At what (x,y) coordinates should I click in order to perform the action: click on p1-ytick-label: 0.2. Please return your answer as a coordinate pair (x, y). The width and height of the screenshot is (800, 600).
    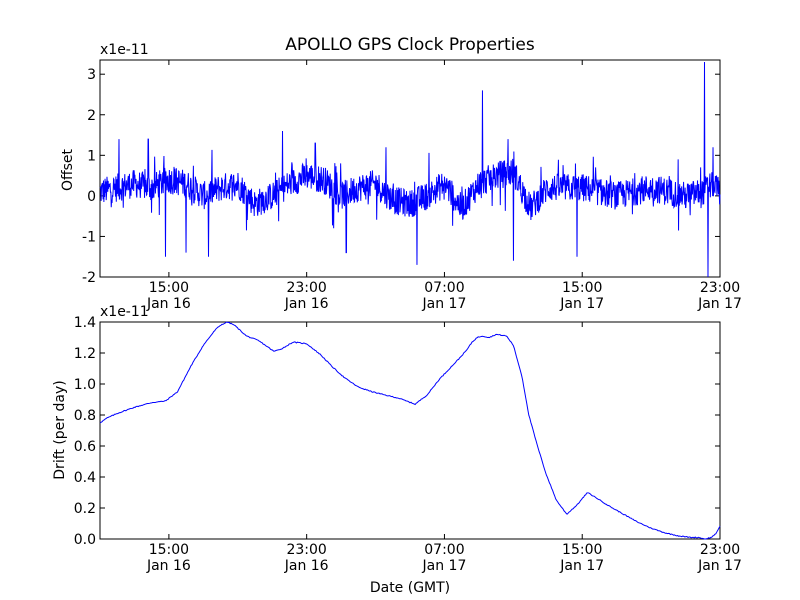
    Looking at the image, I should click on (85, 509).